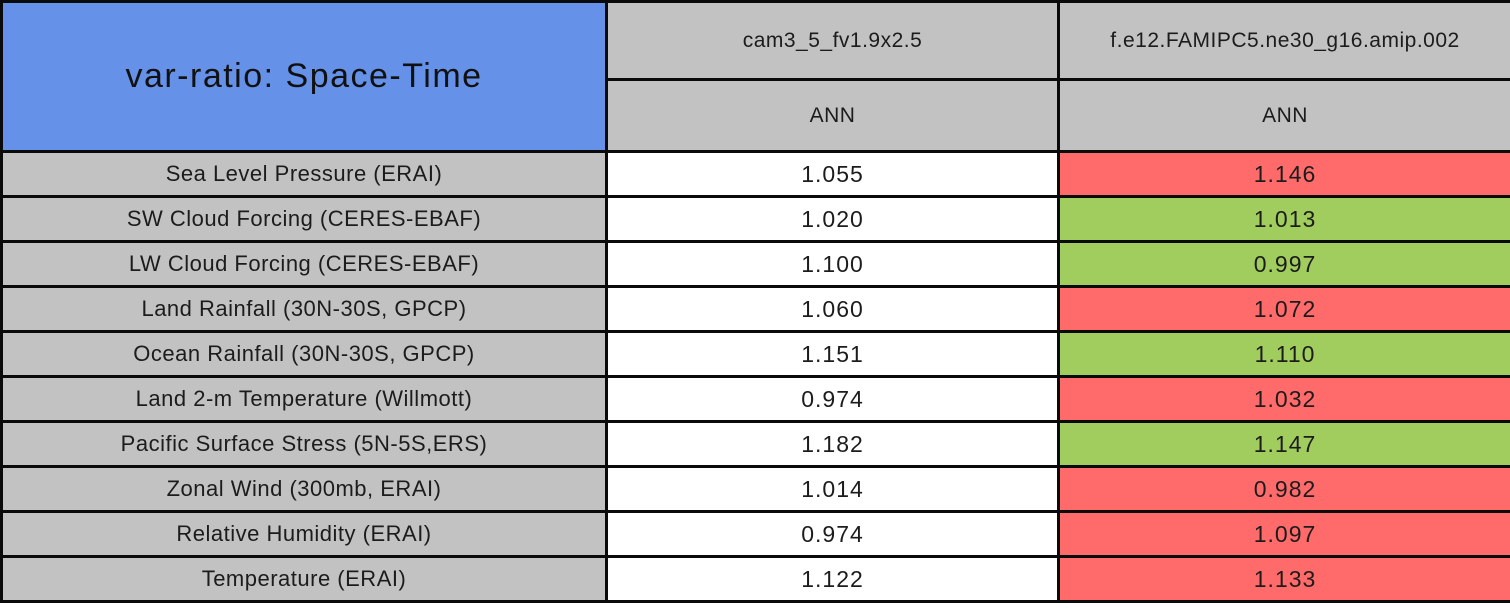 This screenshot has height=611, width=1510. Describe the element at coordinates (1283, 309) in the screenshot. I see `value-cell-case2: 1.072` at that location.